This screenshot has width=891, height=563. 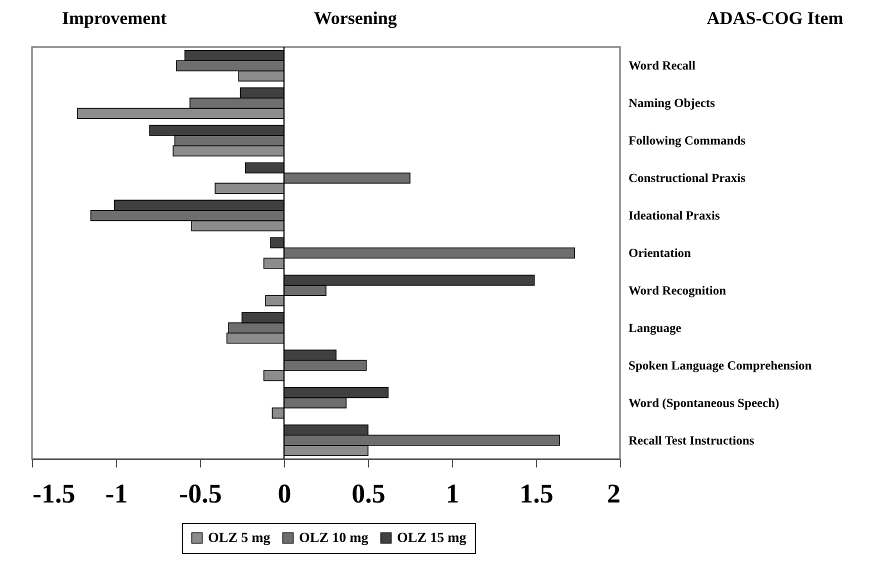 I want to click on x-tick-label: 2, so click(x=613, y=493).